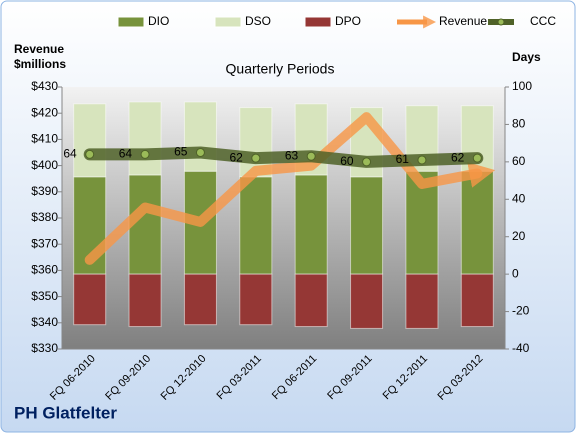 The width and height of the screenshot is (576, 433). What do you see at coordinates (65, 412) in the screenshot?
I see `caption: PH Glatfelter` at bounding box center [65, 412].